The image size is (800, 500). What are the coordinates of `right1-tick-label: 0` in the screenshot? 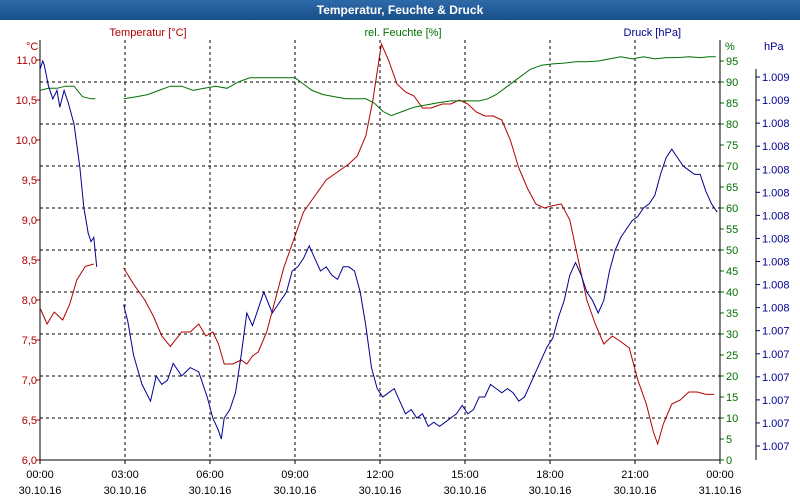 It's located at (729, 461).